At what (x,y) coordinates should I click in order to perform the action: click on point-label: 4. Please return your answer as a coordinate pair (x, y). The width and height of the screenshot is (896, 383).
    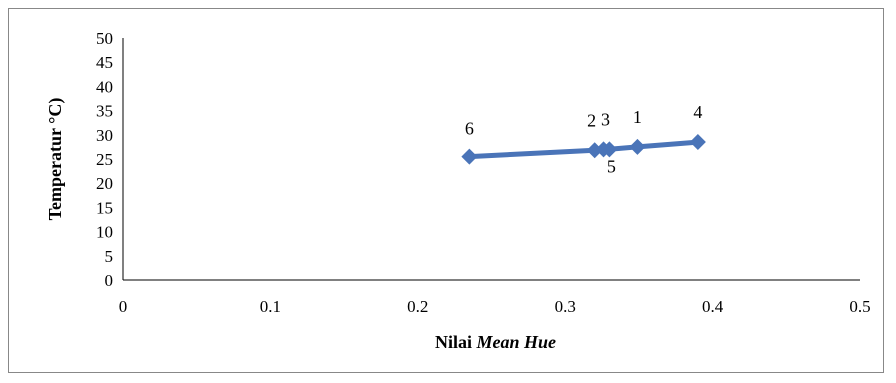
    Looking at the image, I should click on (697, 112).